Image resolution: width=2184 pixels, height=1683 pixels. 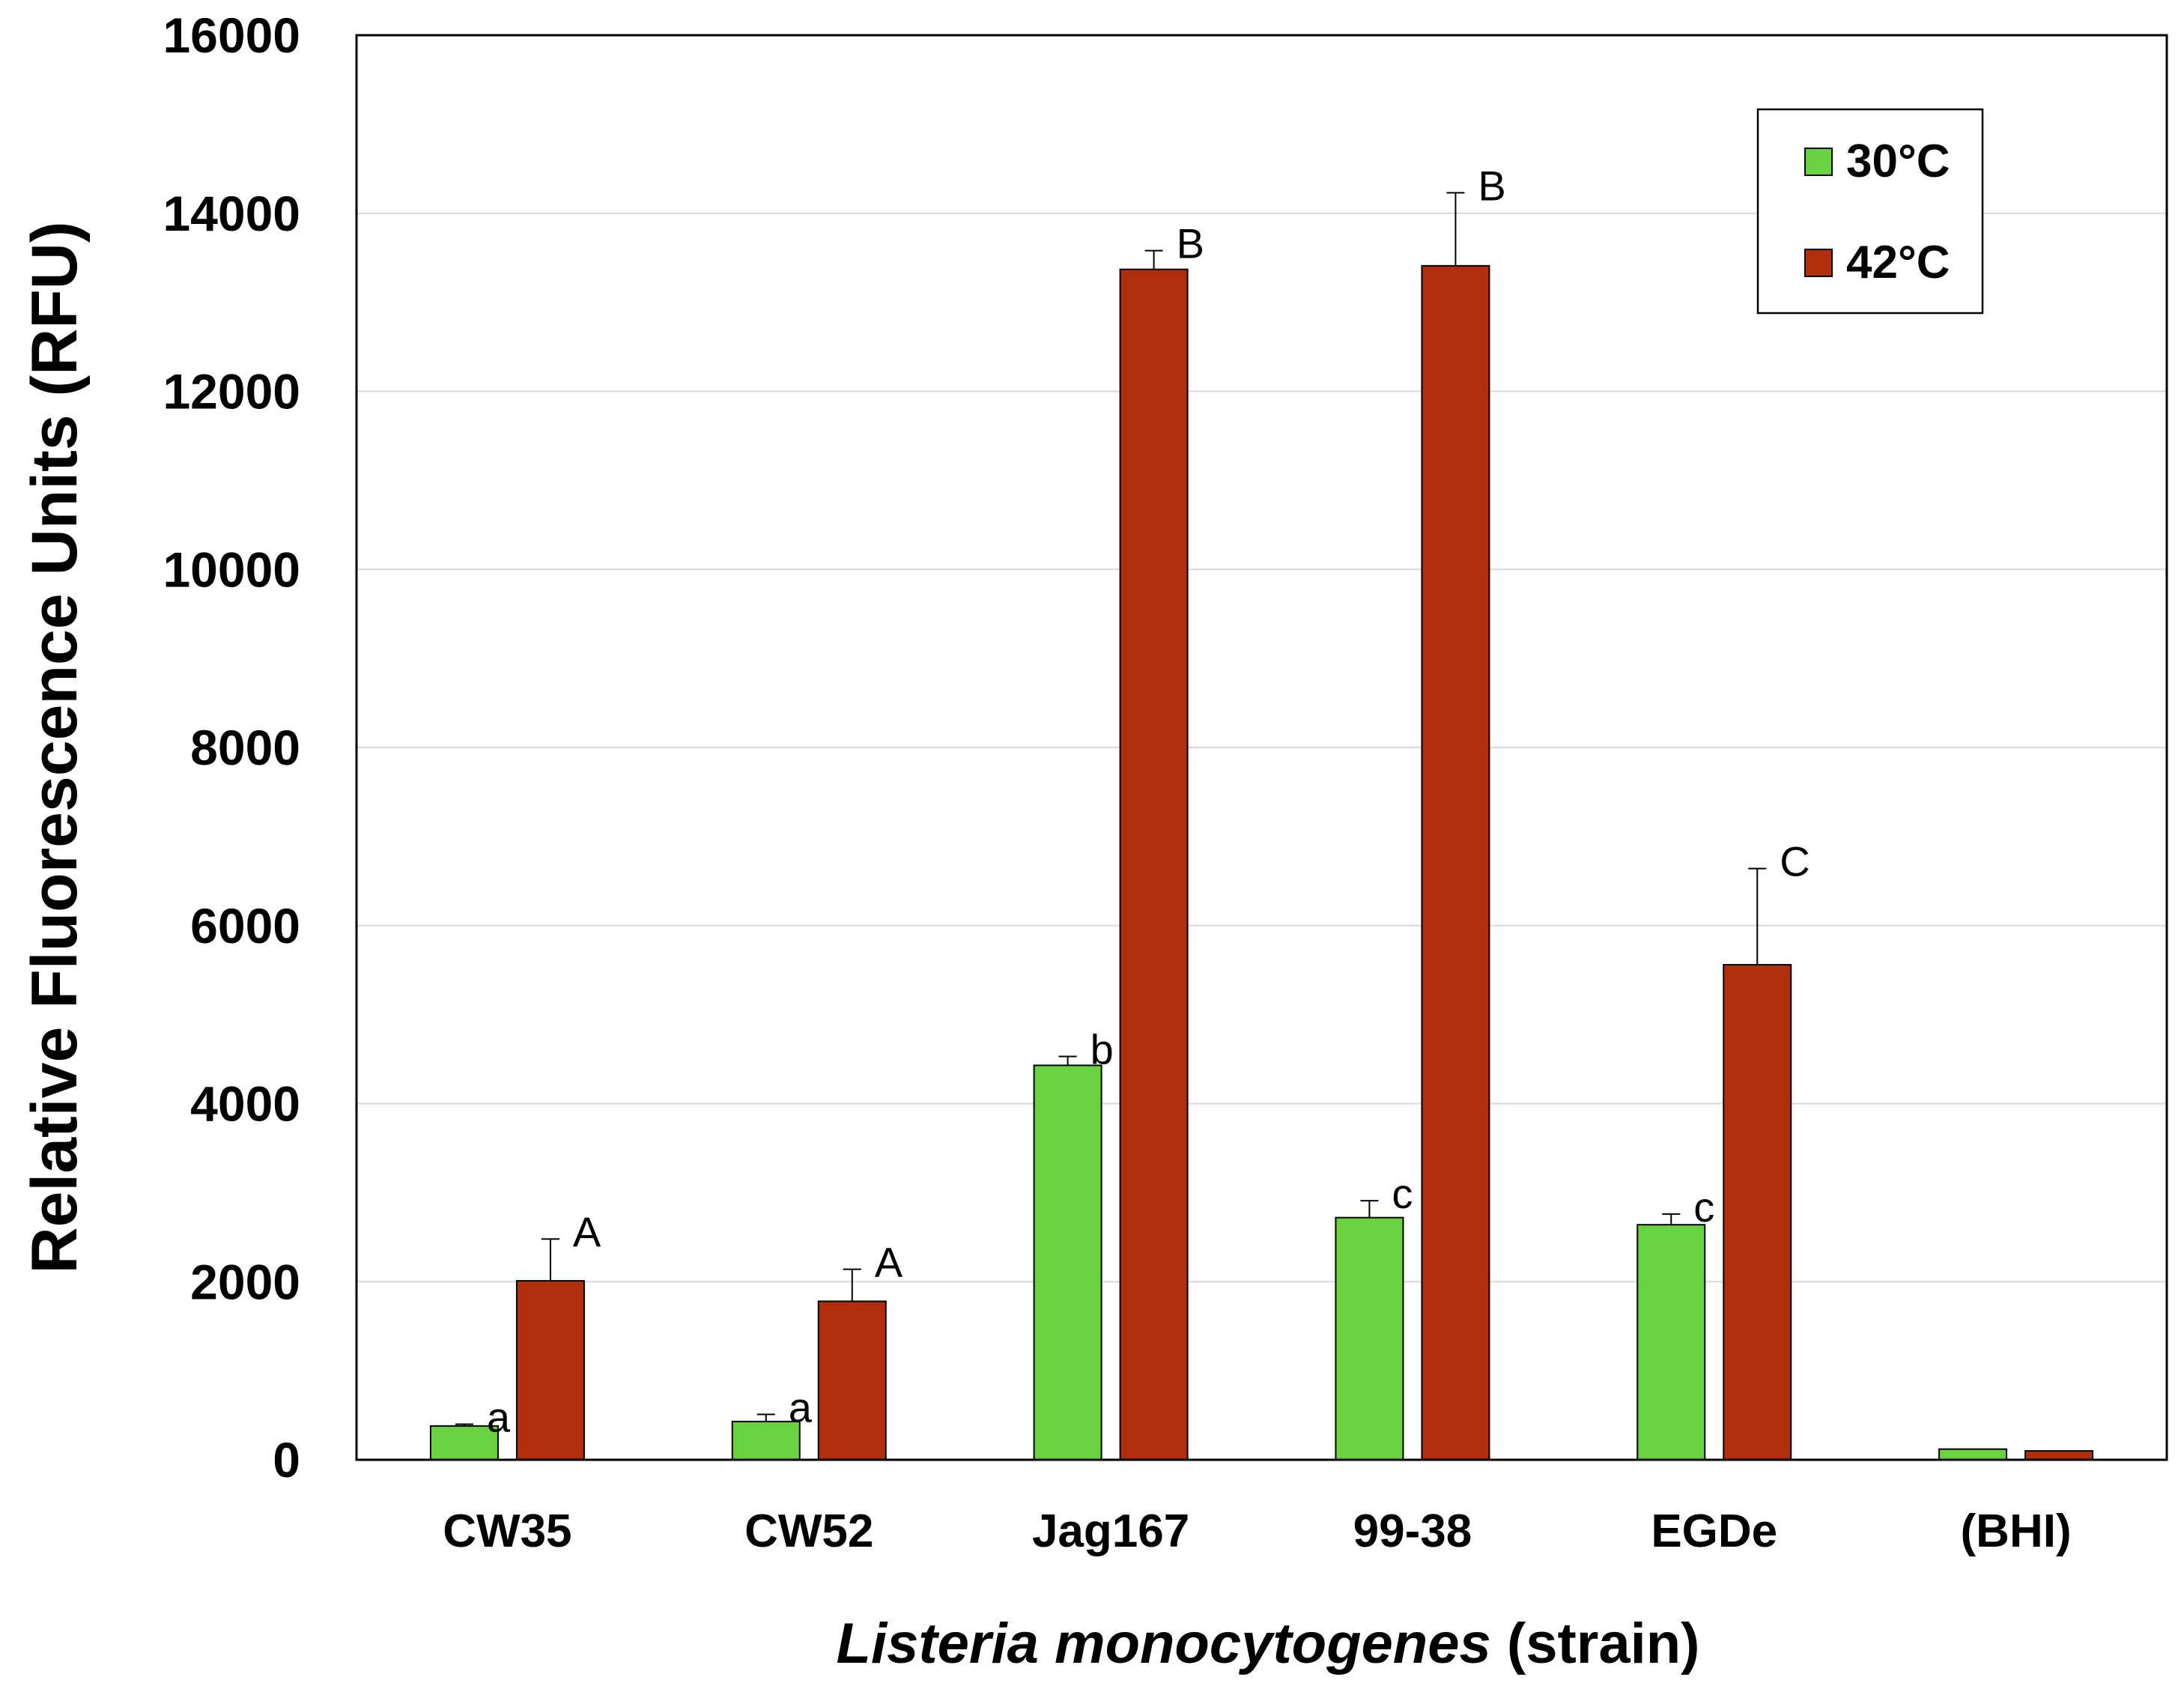 What do you see at coordinates (1898, 262) in the screenshot?
I see `legend-label-42c: 42°C` at bounding box center [1898, 262].